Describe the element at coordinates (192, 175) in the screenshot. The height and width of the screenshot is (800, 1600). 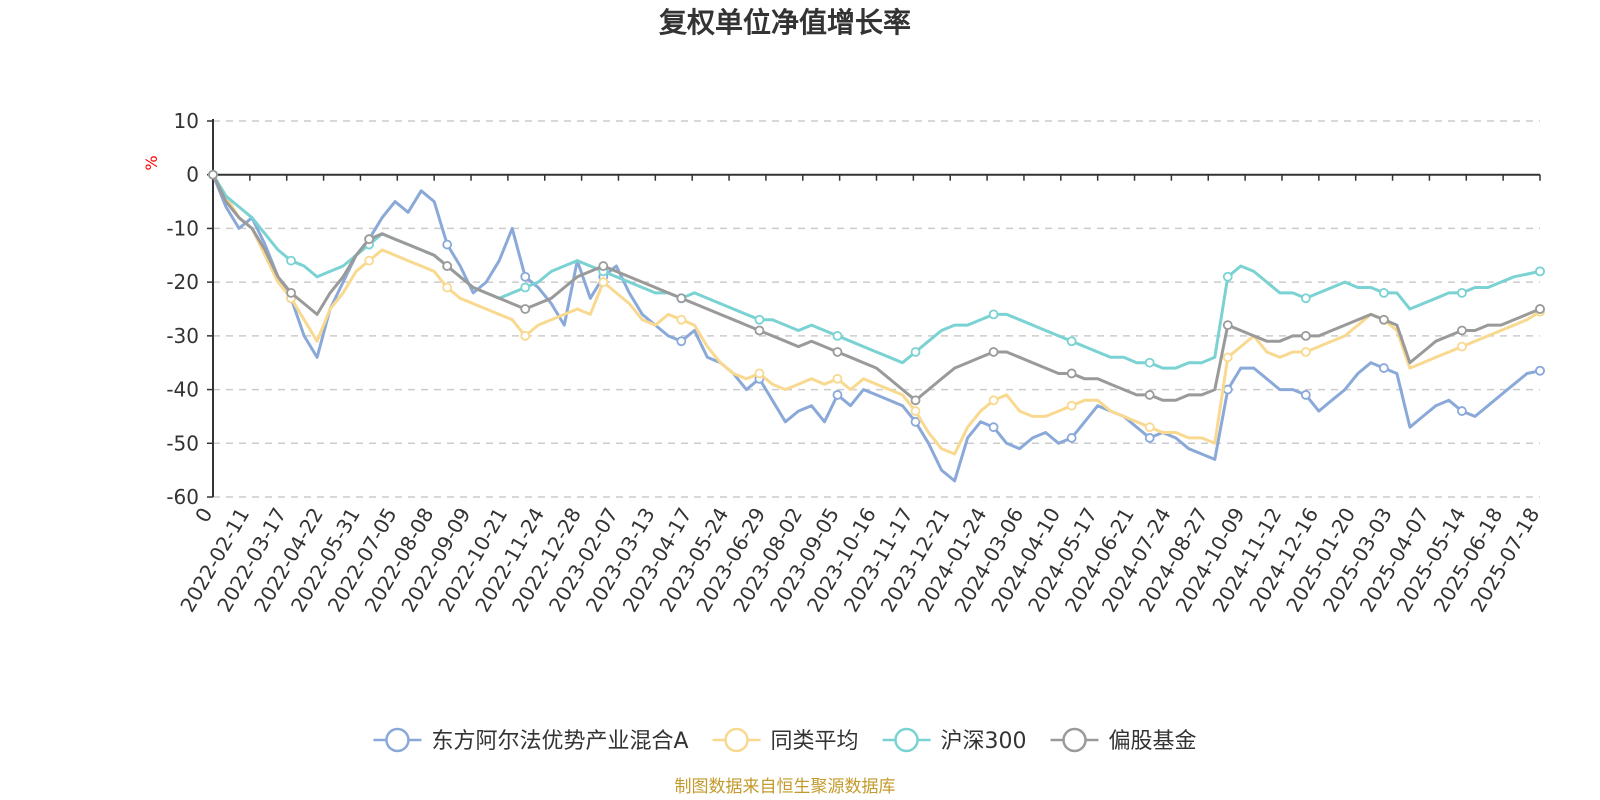
I see `y-tick-label: 0` at that location.